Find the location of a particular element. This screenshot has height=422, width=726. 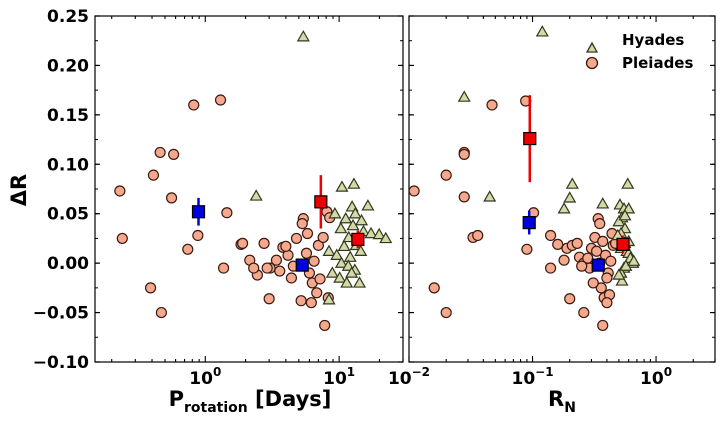

right-x-axis-title-main: R is located at coordinates (556, 399).